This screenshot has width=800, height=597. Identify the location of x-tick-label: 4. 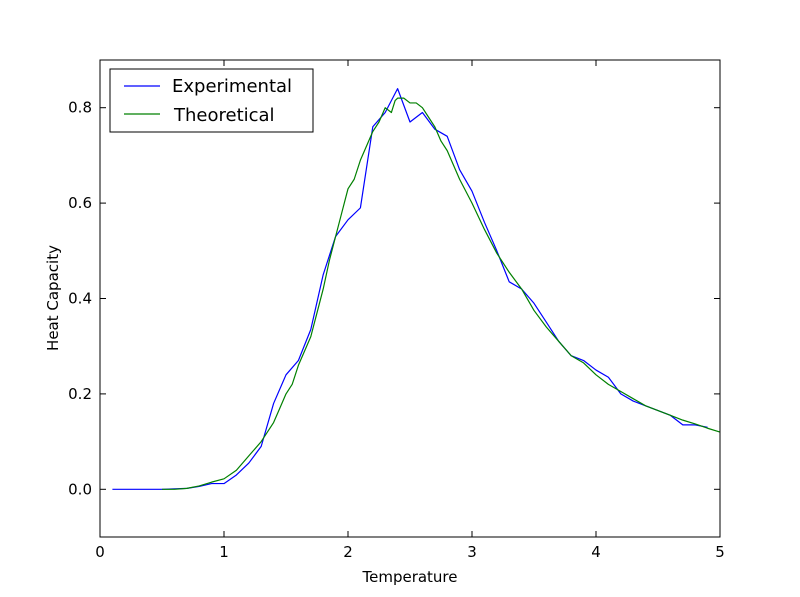
(596, 552).